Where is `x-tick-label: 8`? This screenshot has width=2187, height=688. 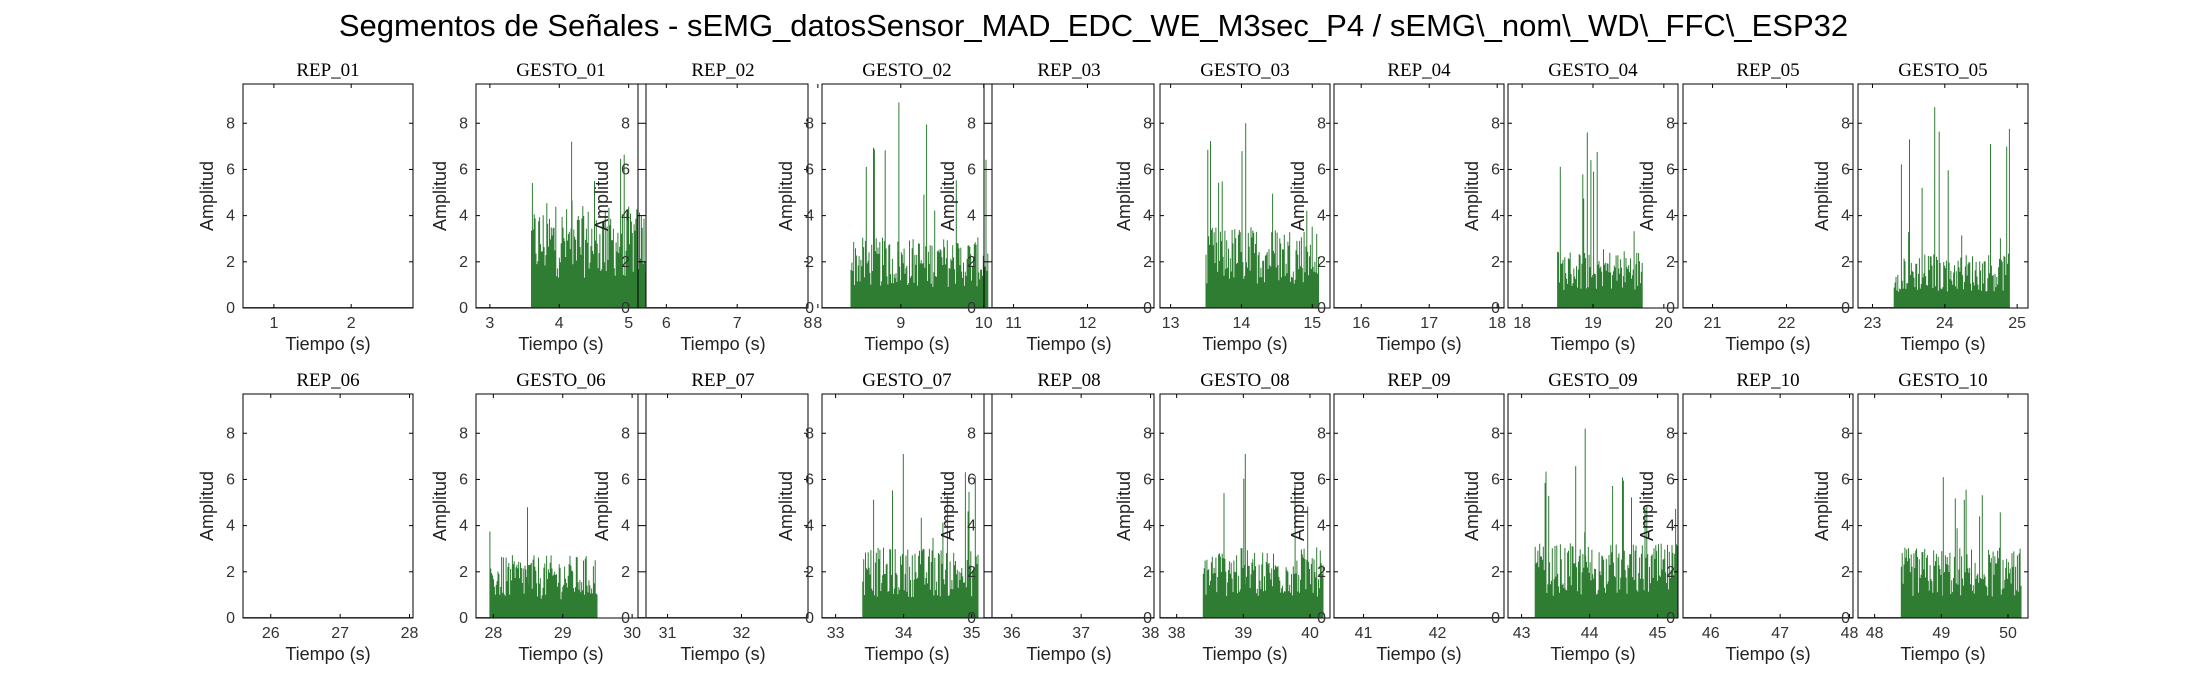 x-tick-label: 8 is located at coordinates (808, 323).